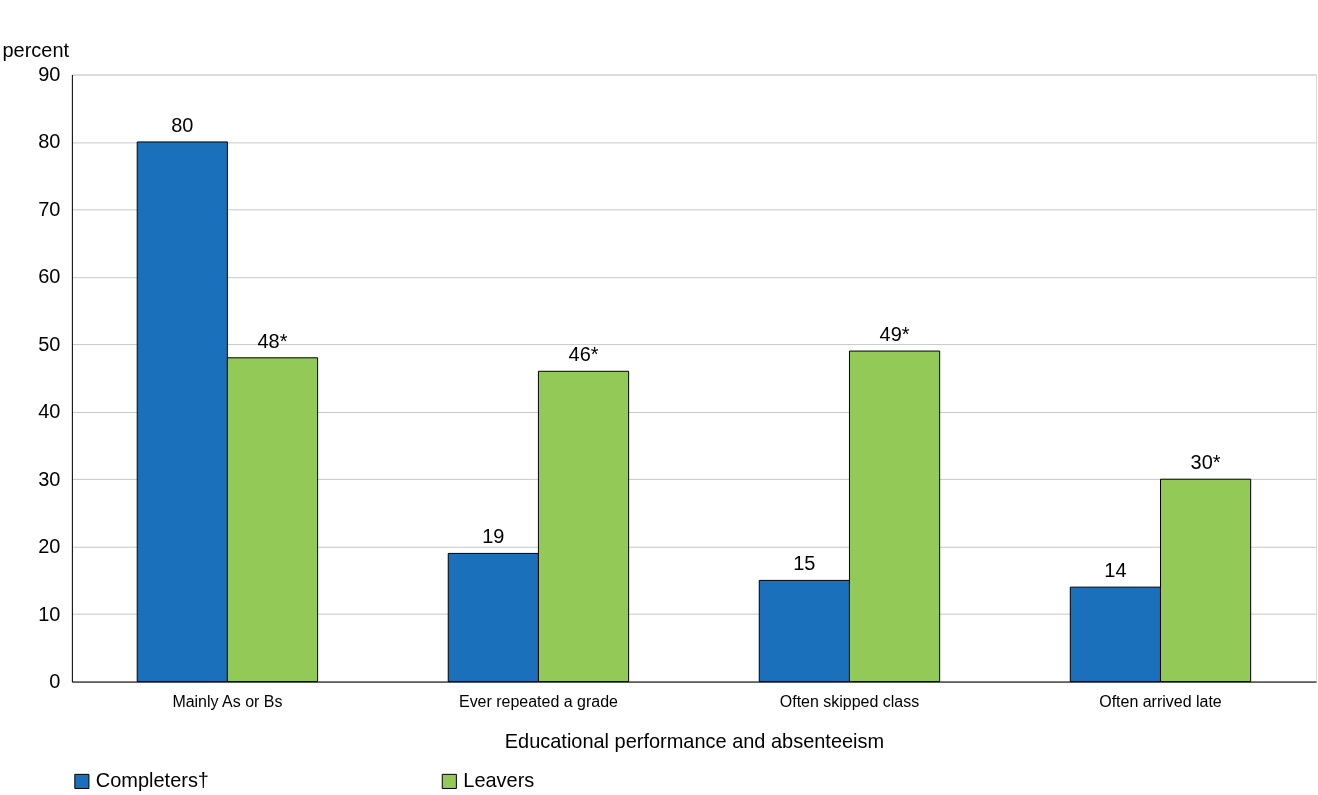 This screenshot has height=795, width=1318. What do you see at coordinates (583, 354) in the screenshot?
I see `data-label: 46*` at bounding box center [583, 354].